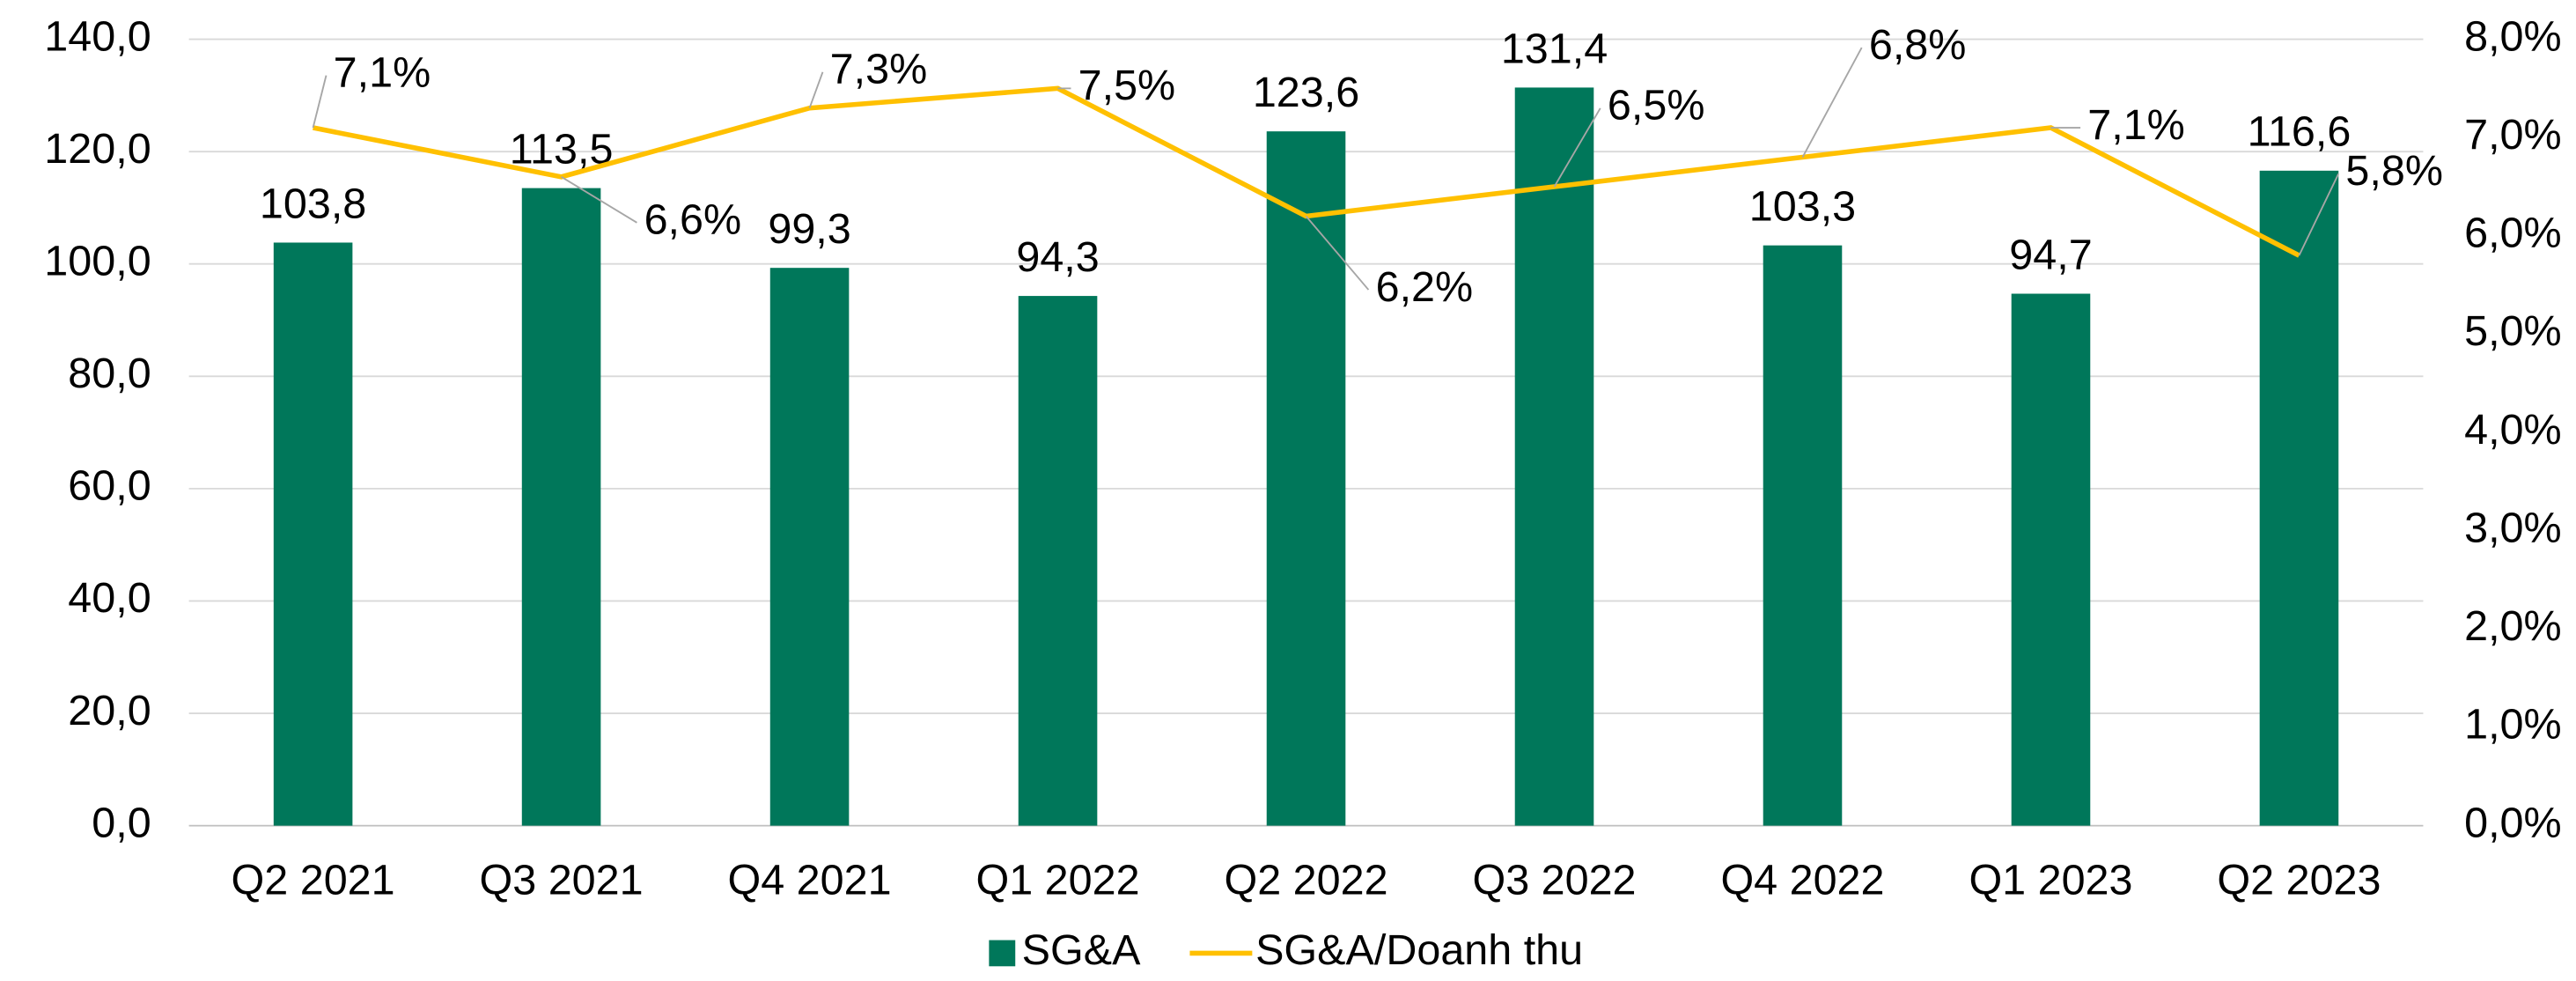  What do you see at coordinates (2300, 132) in the screenshot?
I see `bar-value-label: 116,6` at bounding box center [2300, 132].